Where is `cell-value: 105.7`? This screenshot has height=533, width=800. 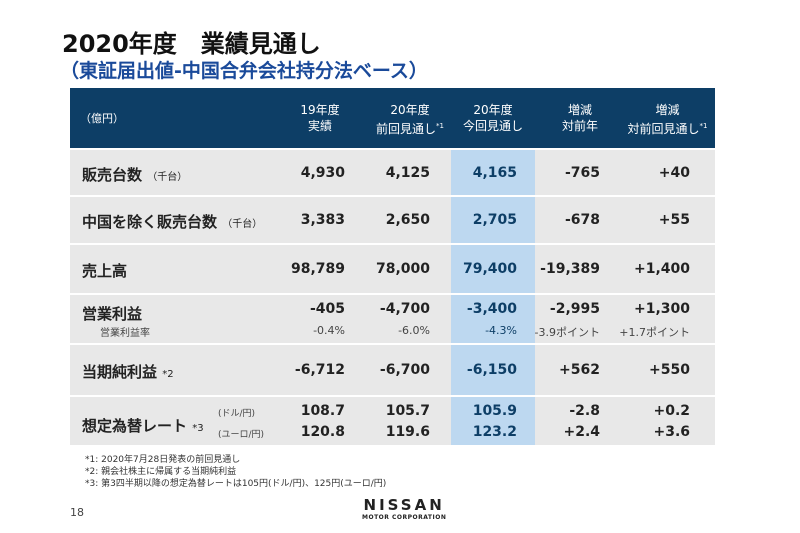
cell-value: 105.7 is located at coordinates (407, 411).